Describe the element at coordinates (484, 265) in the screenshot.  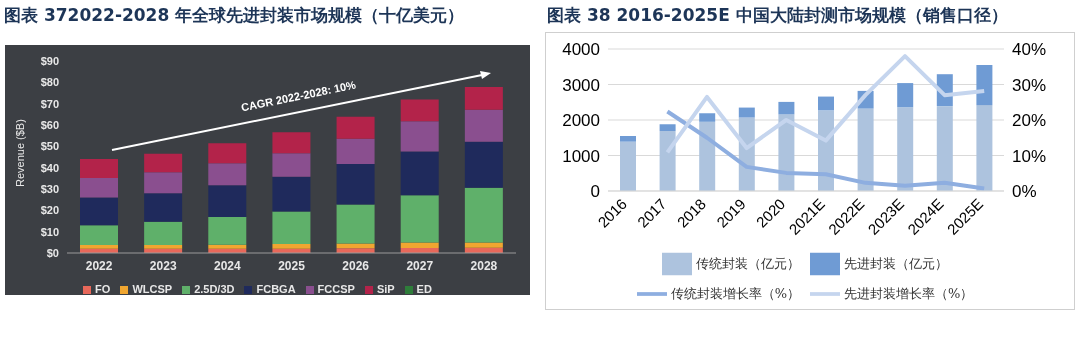
I see `x-tick-label: 2028` at that location.